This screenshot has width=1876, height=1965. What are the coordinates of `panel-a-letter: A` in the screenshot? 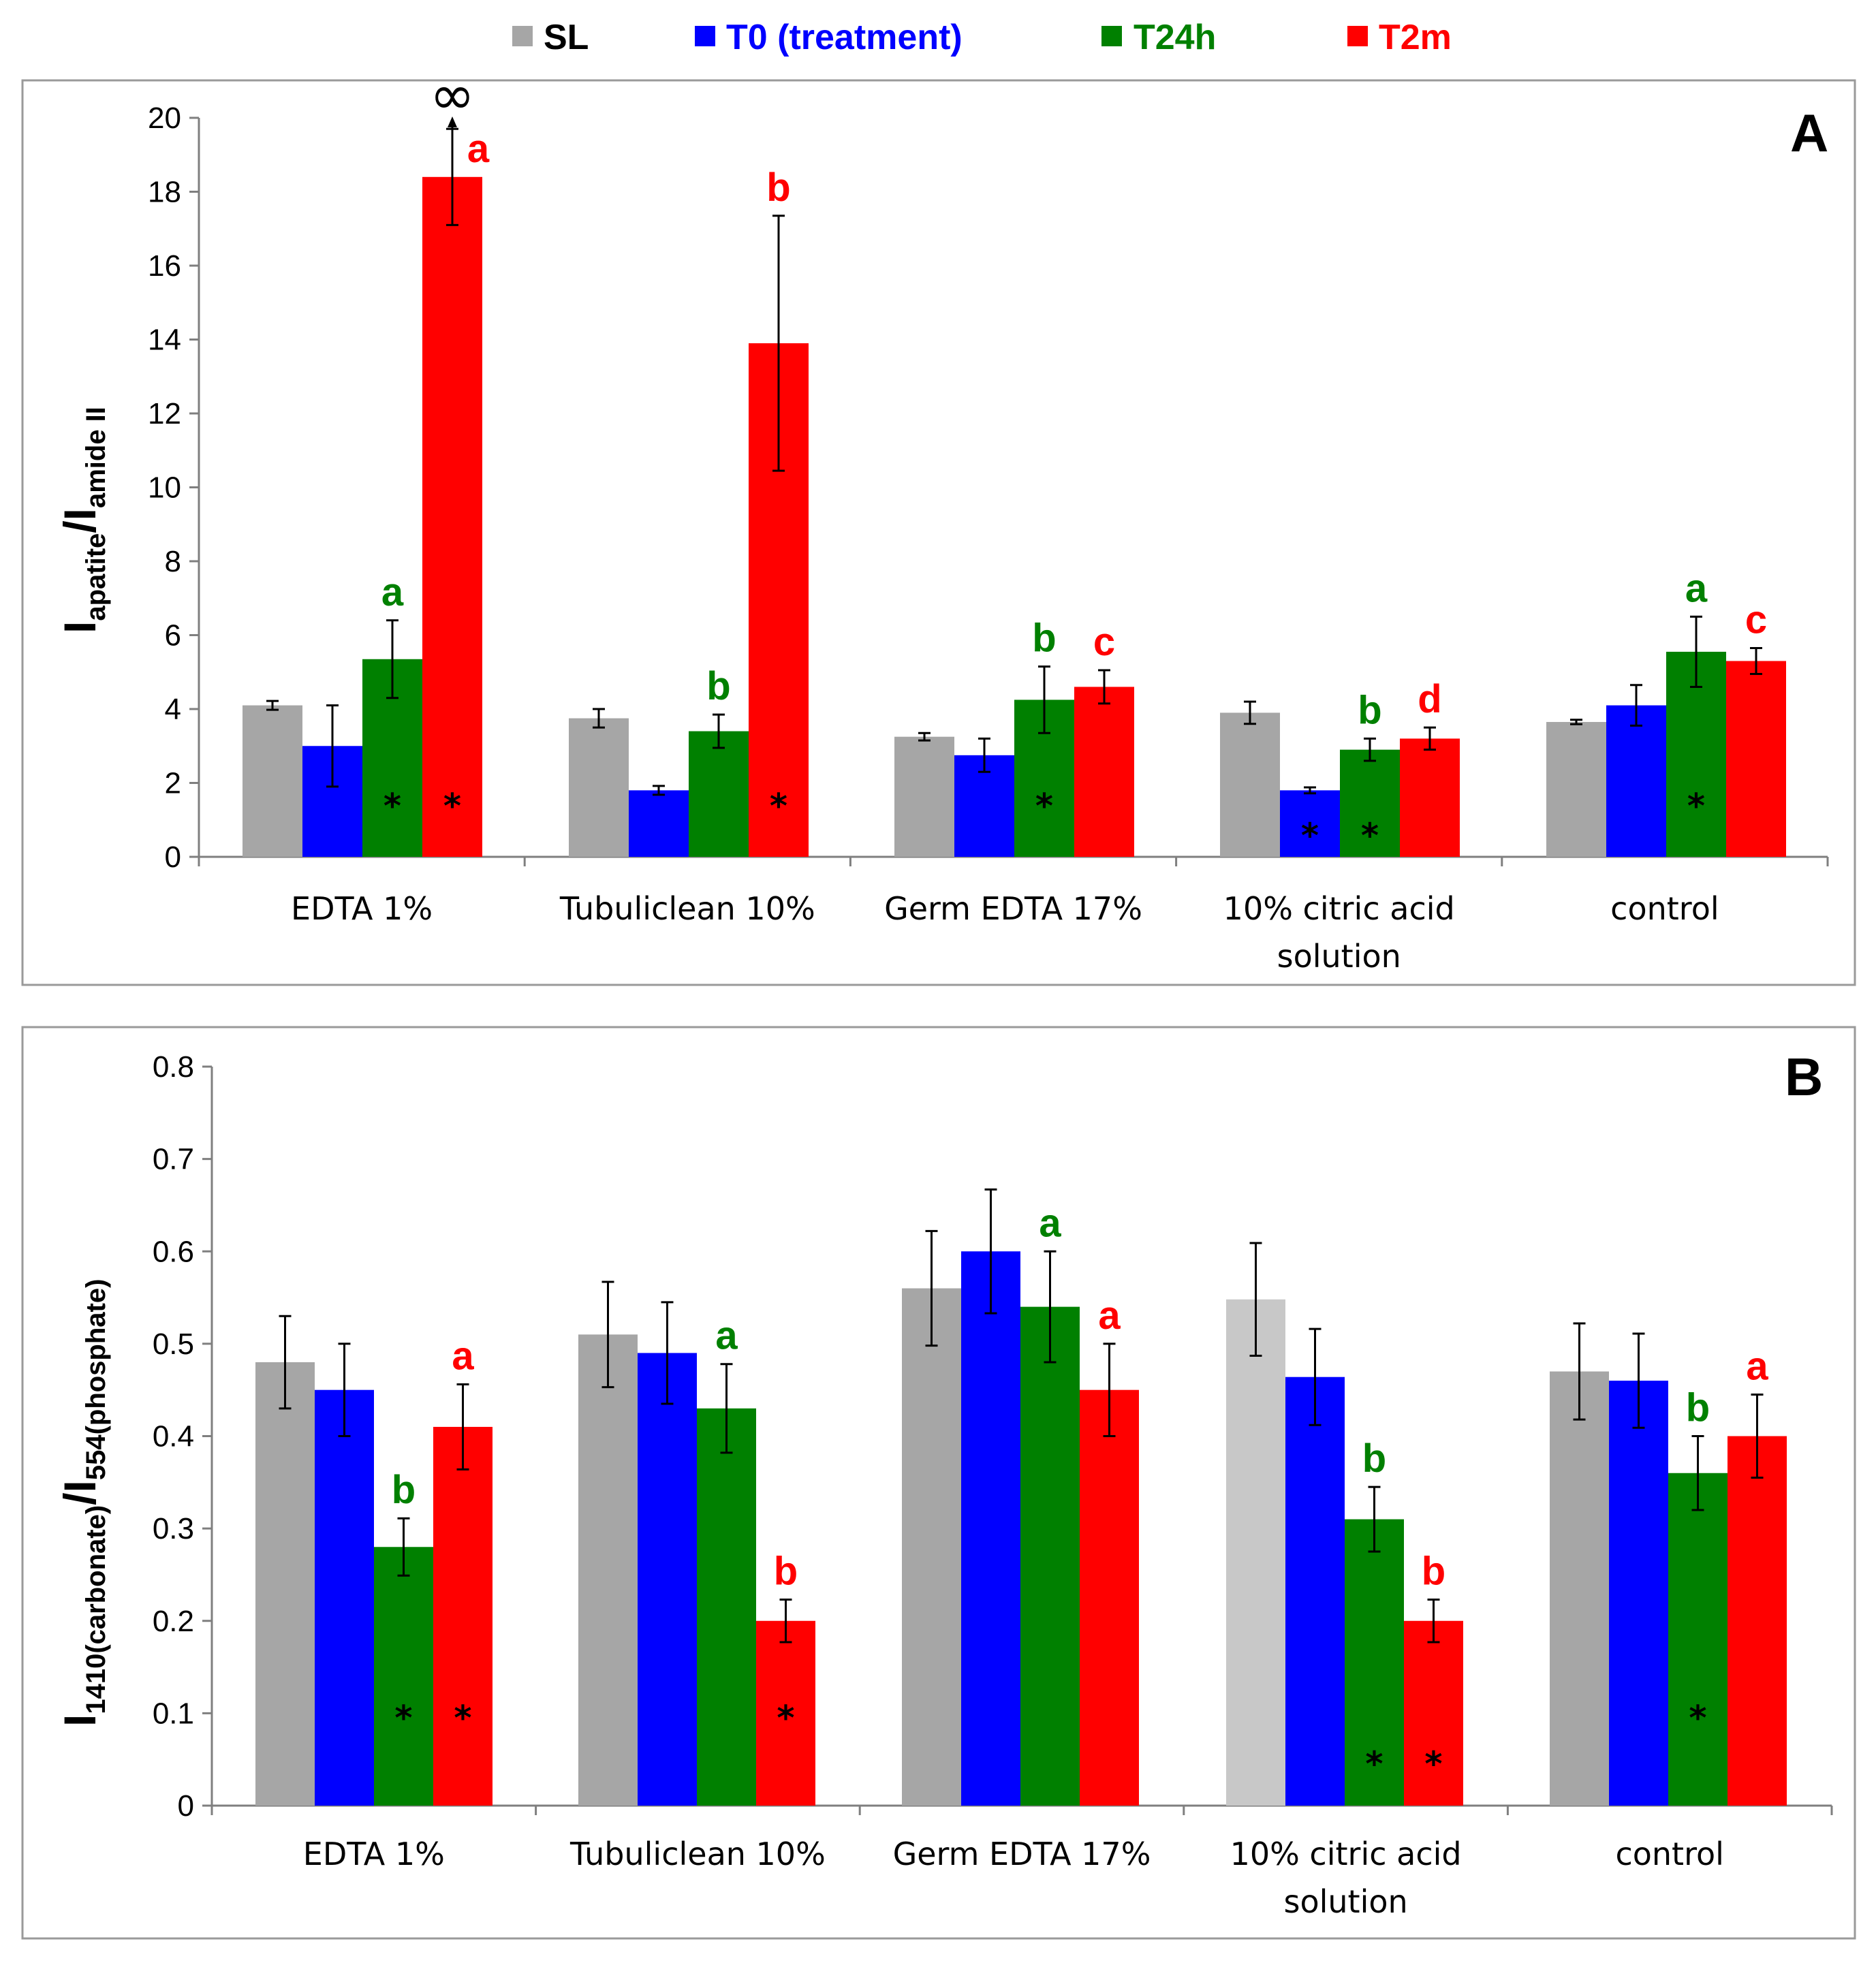 It's located at (1809, 133).